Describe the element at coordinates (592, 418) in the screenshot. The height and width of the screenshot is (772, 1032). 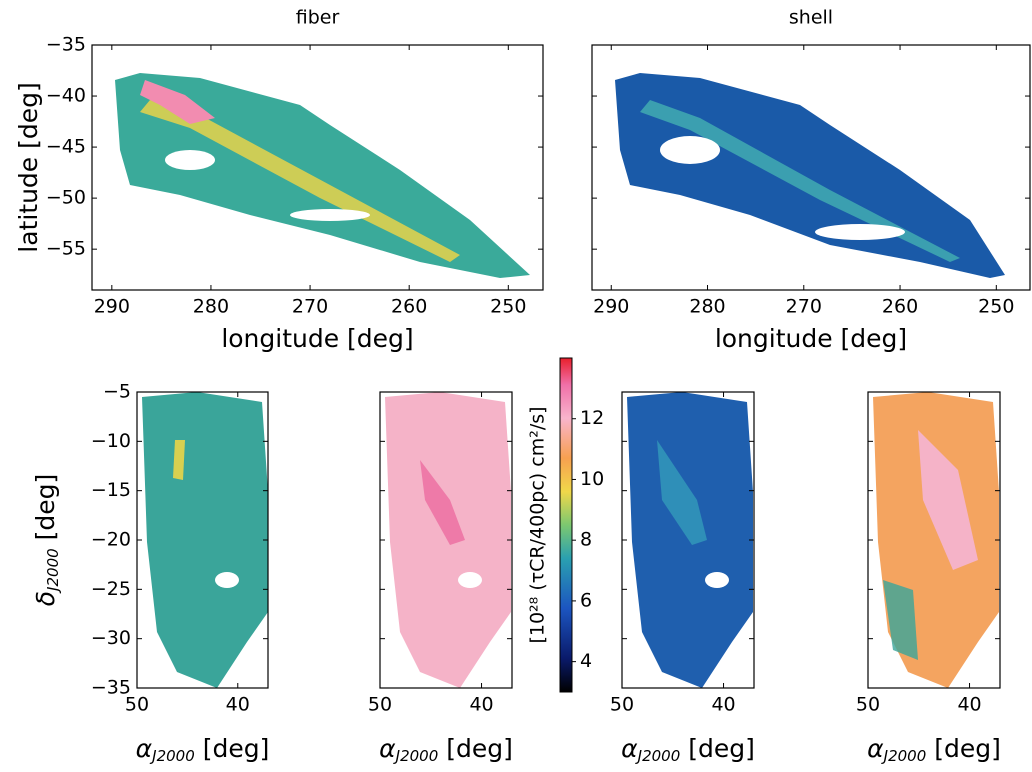
I see `colorbar-tick-label: 12` at that location.